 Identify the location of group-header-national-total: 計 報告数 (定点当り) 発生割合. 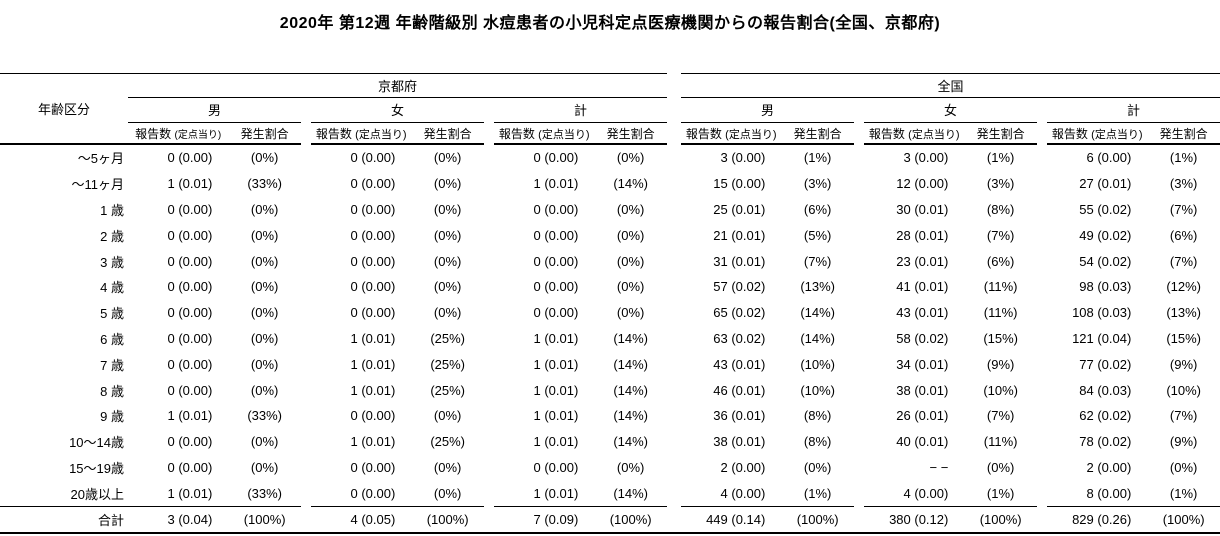
(1133, 121).